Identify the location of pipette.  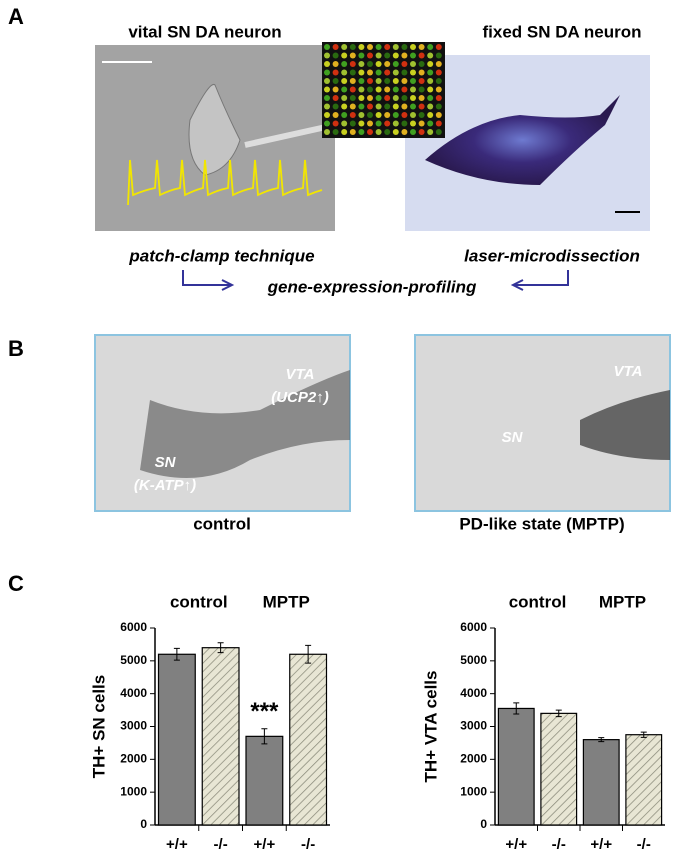
(290, 135).